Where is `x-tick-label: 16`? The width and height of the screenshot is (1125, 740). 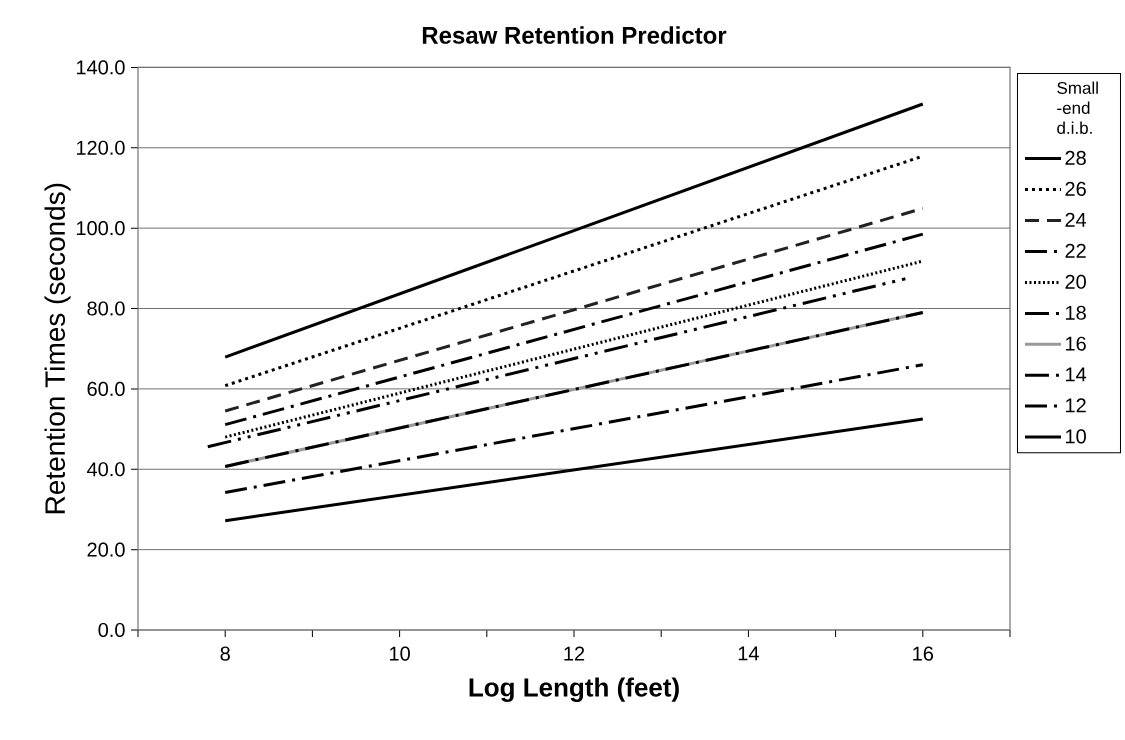 x-tick-label: 16 is located at coordinates (923, 653).